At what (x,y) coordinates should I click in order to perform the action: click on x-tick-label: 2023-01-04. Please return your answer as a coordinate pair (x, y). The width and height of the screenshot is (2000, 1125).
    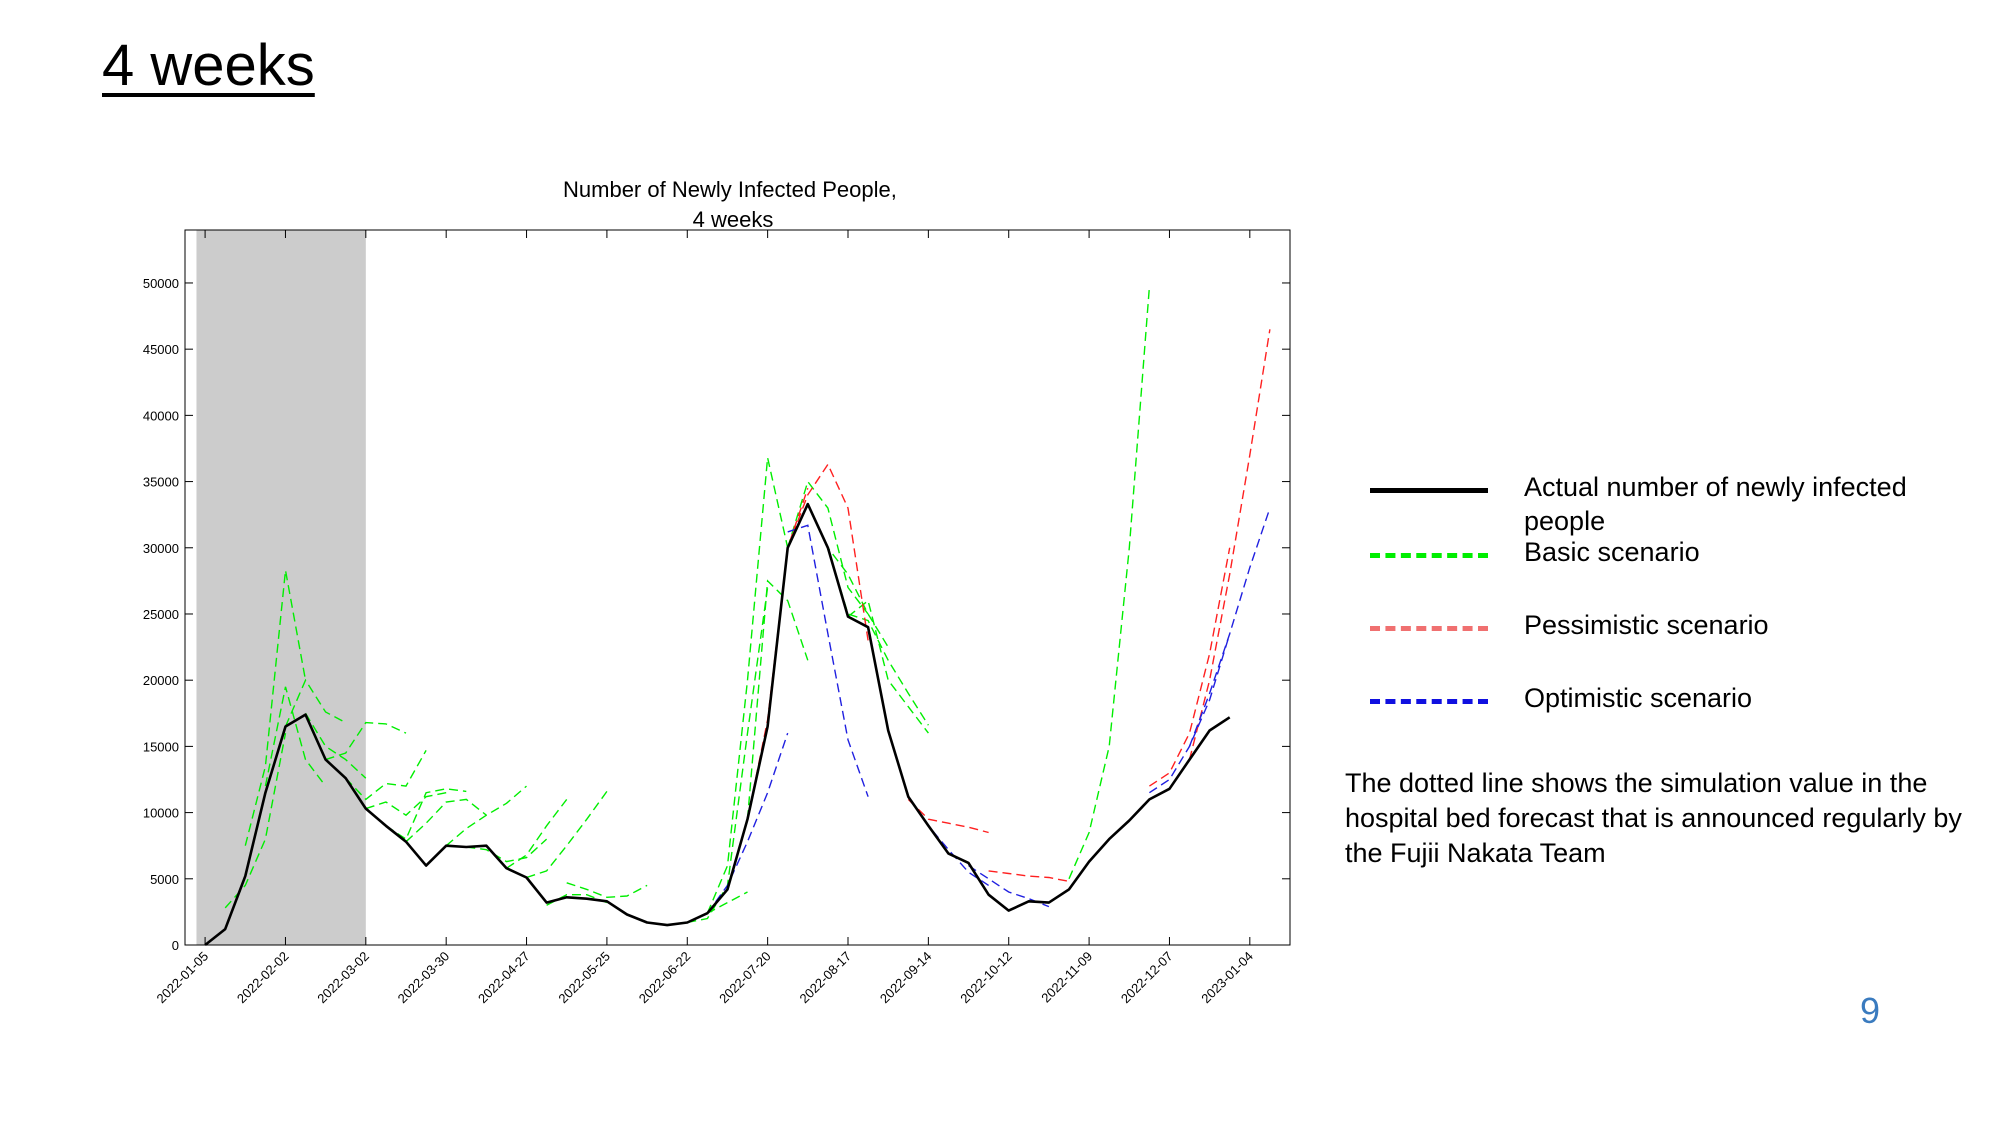
    Looking at the image, I should click on (1227, 978).